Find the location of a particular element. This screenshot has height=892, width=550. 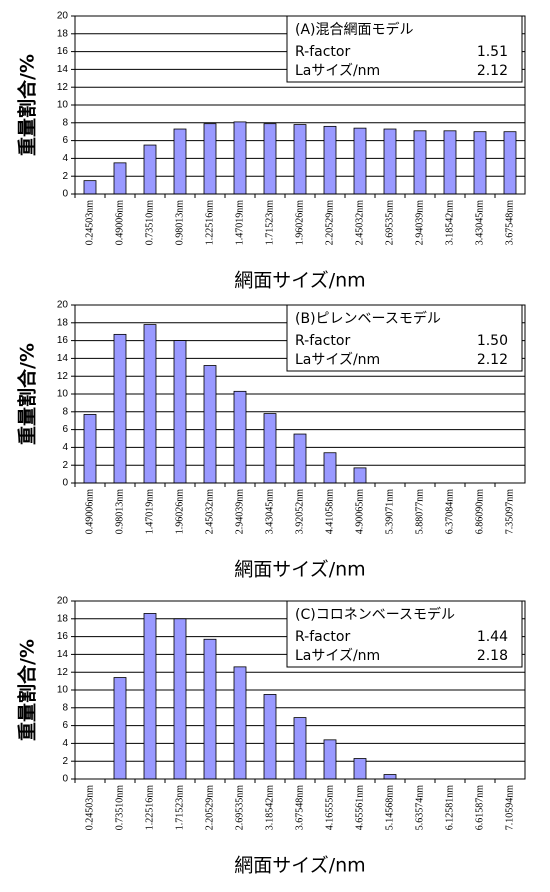

x-tick-label: 0.24503nm is located at coordinates (89, 808).